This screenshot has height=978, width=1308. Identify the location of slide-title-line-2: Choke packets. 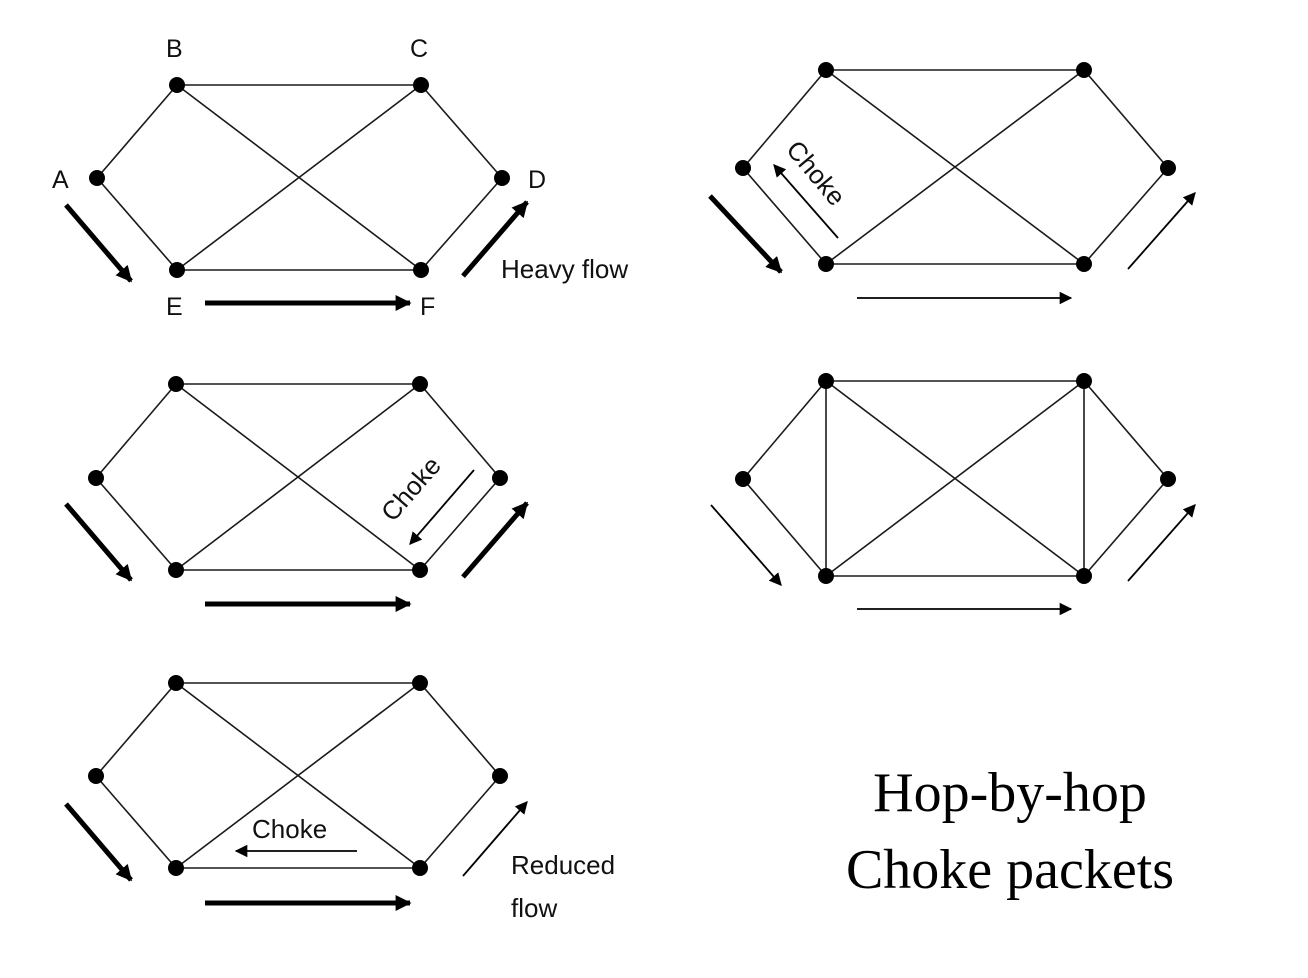
(1010, 870).